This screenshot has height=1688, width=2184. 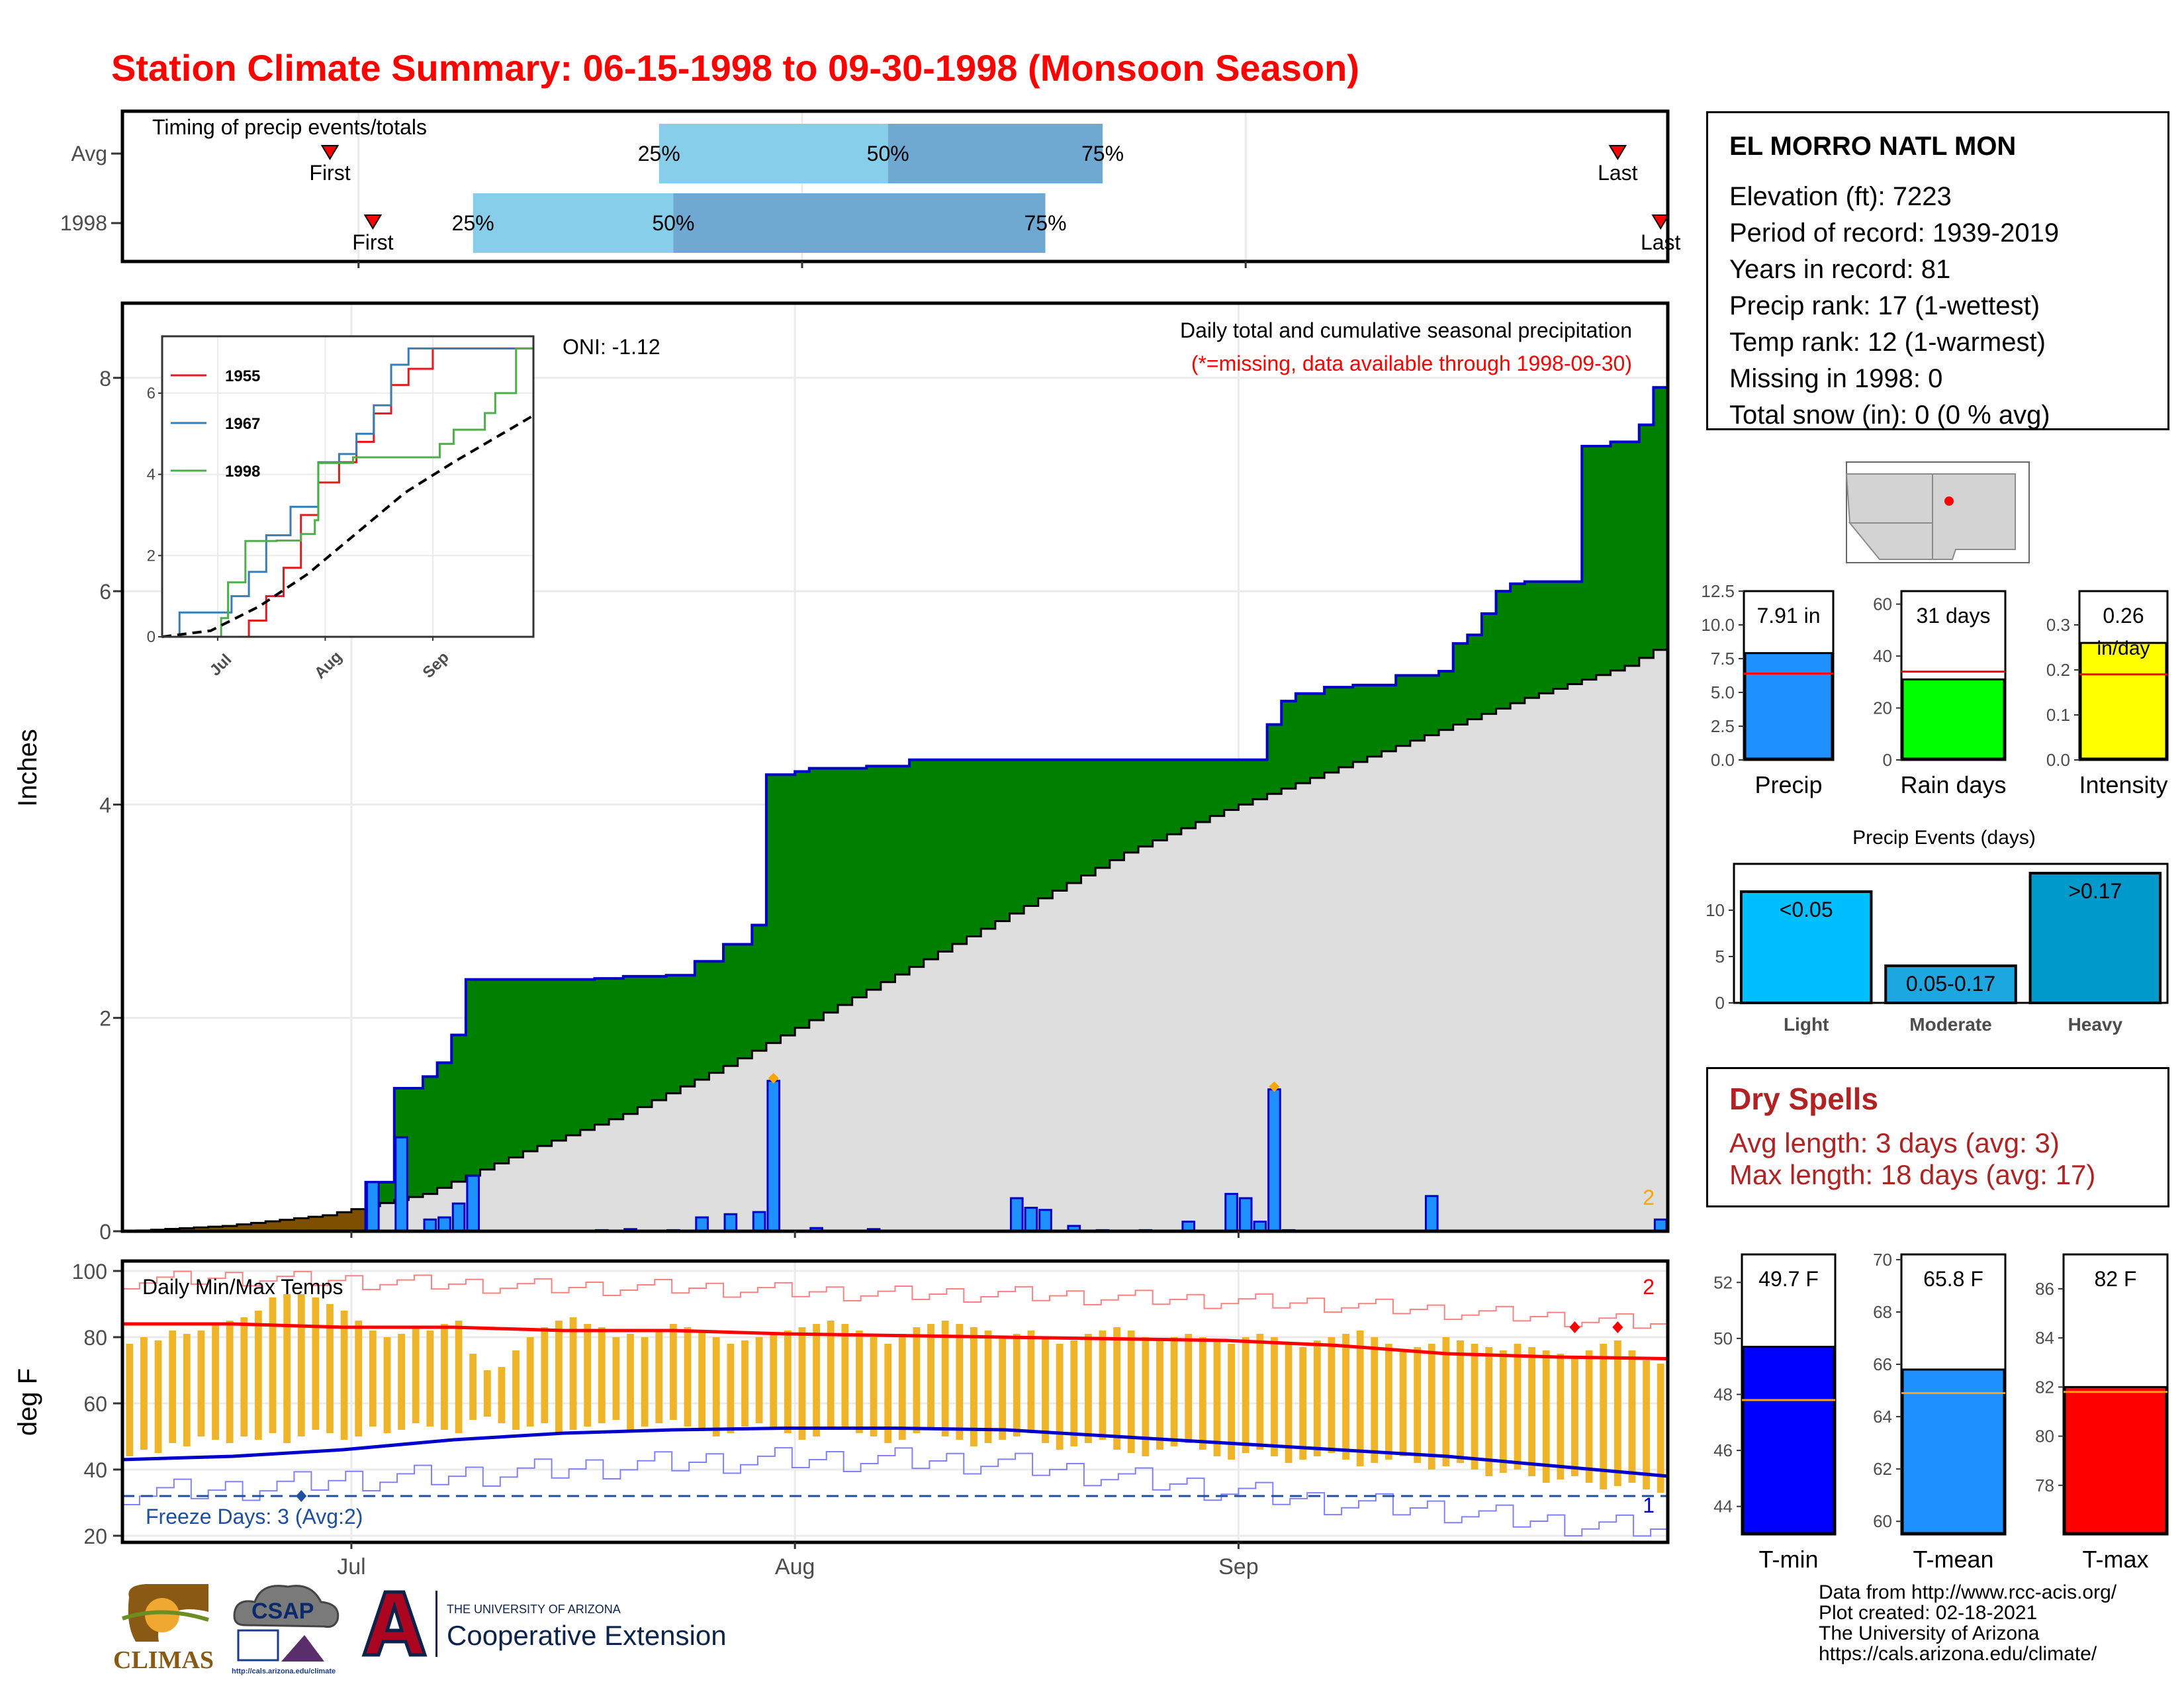 I want to click on tmean-panel-ytick-label: 68, so click(x=1883, y=1312).